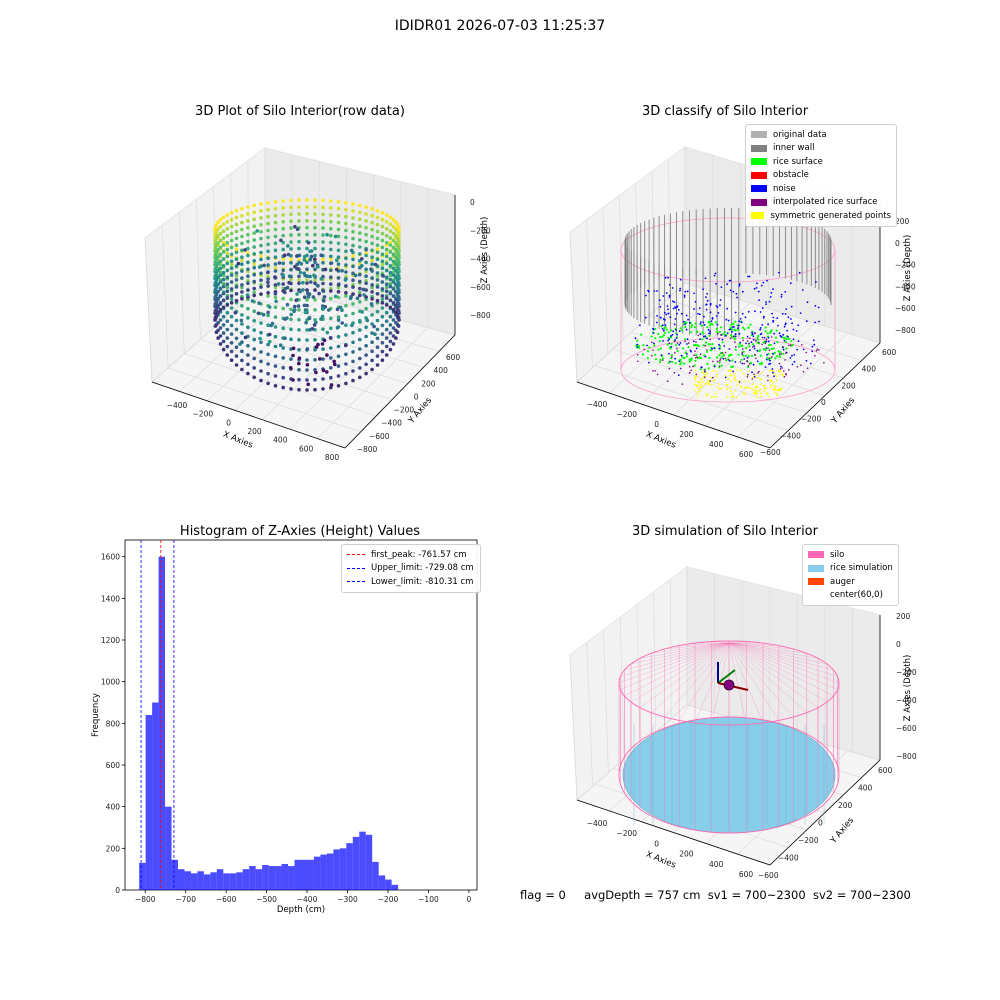 Image resolution: width=1000 pixels, height=1000 pixels. I want to click on raw-y-tick-label: 600, so click(453, 357).